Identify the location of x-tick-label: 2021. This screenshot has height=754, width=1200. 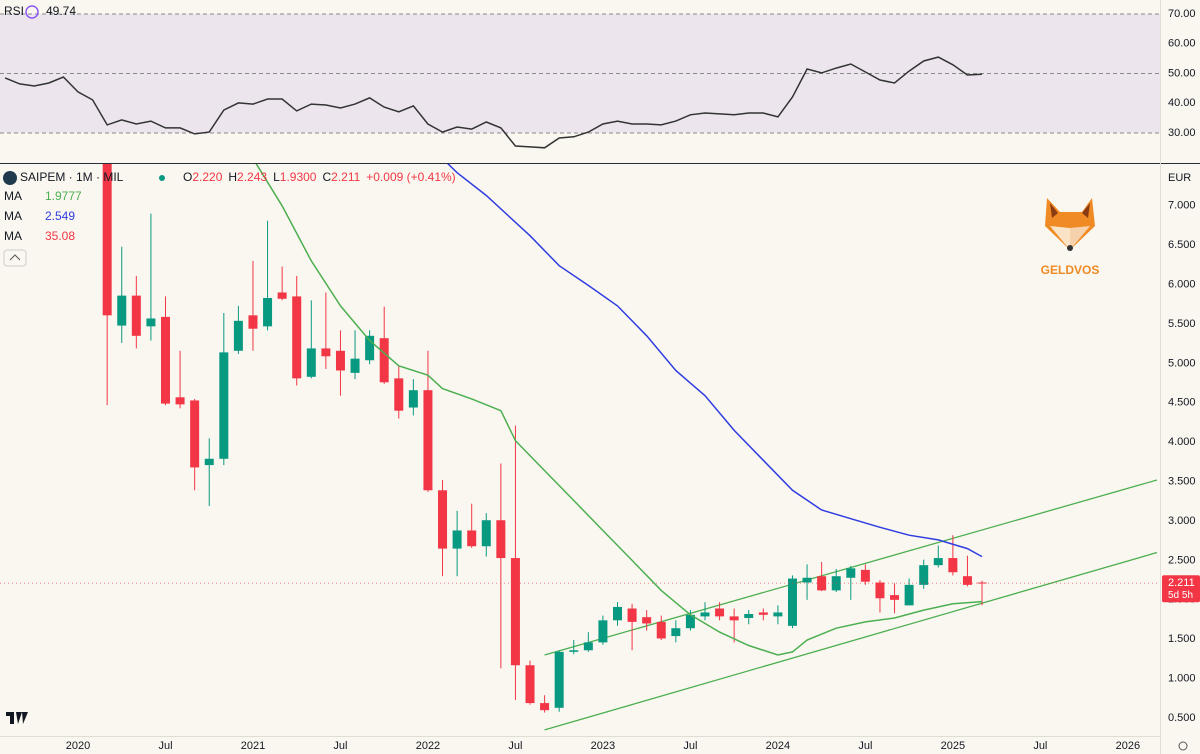
(253, 746).